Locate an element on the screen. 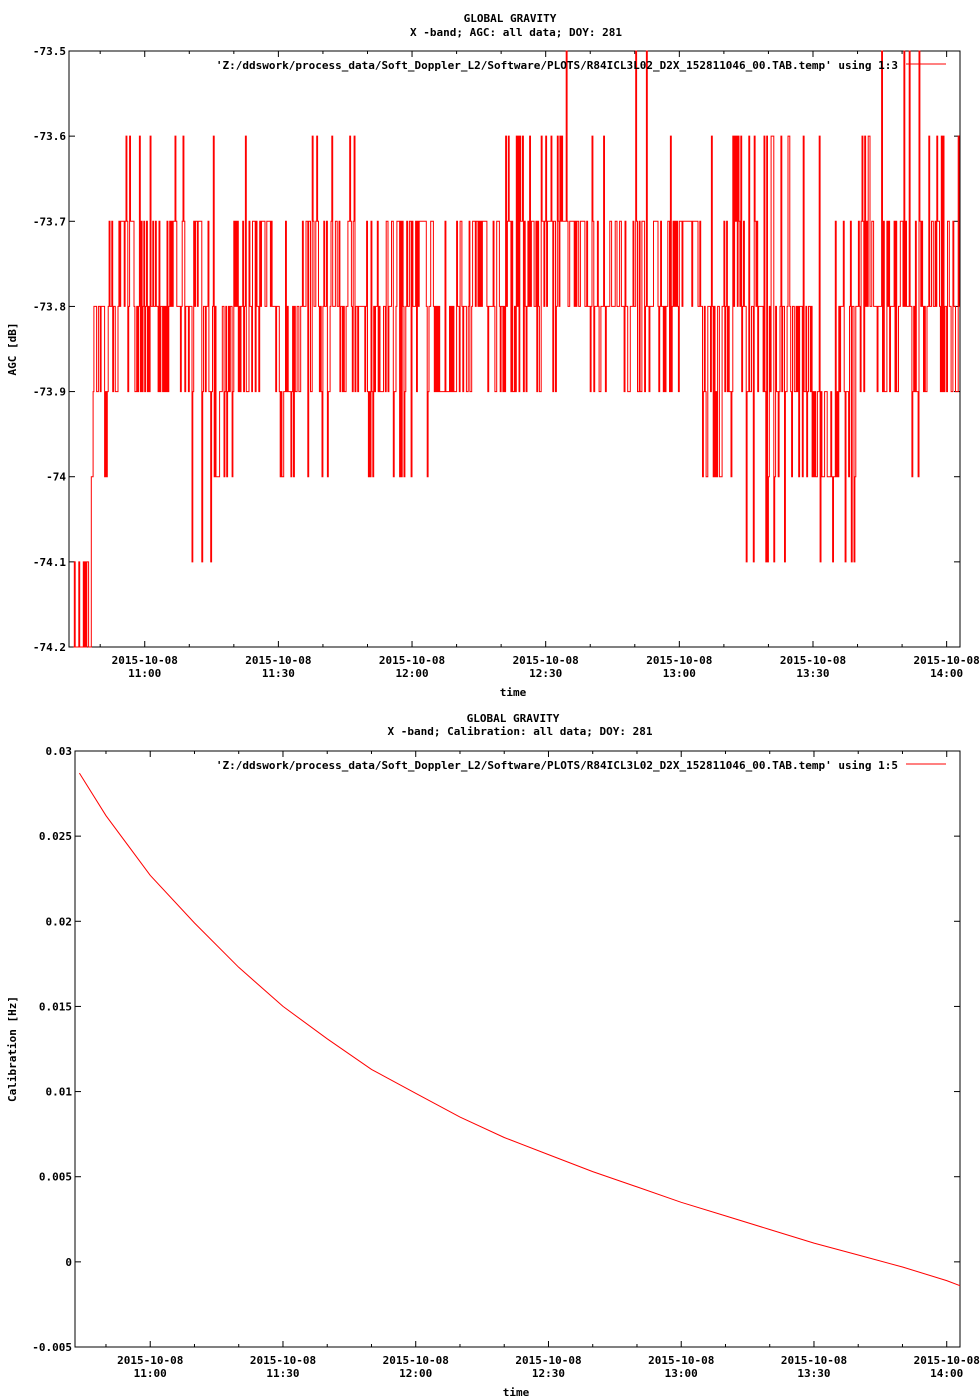 Image resolution: width=980 pixels, height=1400 pixels. agc-x-tick-time: 12:00 is located at coordinates (411, 673).